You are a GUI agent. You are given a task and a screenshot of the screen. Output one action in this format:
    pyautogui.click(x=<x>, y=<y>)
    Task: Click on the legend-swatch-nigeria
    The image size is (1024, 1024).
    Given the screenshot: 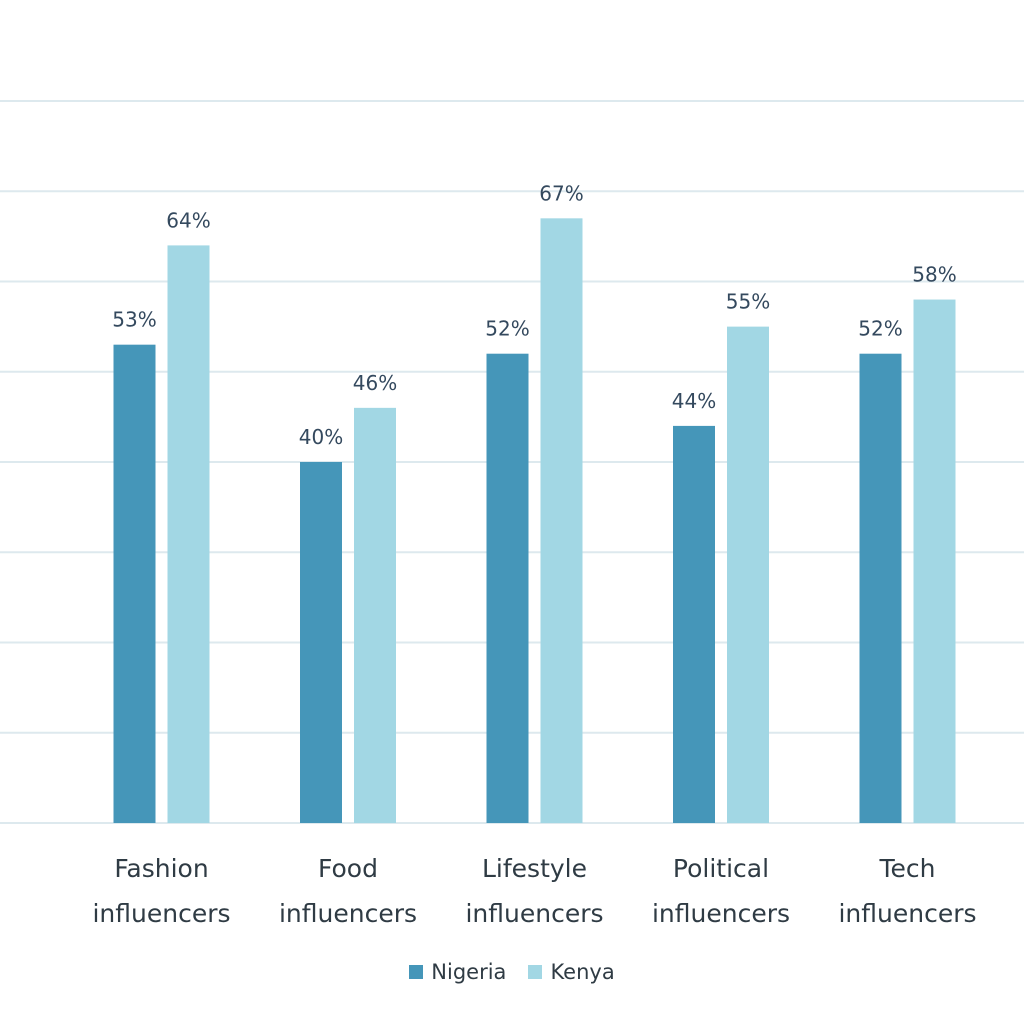 What is the action you would take?
    pyautogui.click(x=416, y=972)
    